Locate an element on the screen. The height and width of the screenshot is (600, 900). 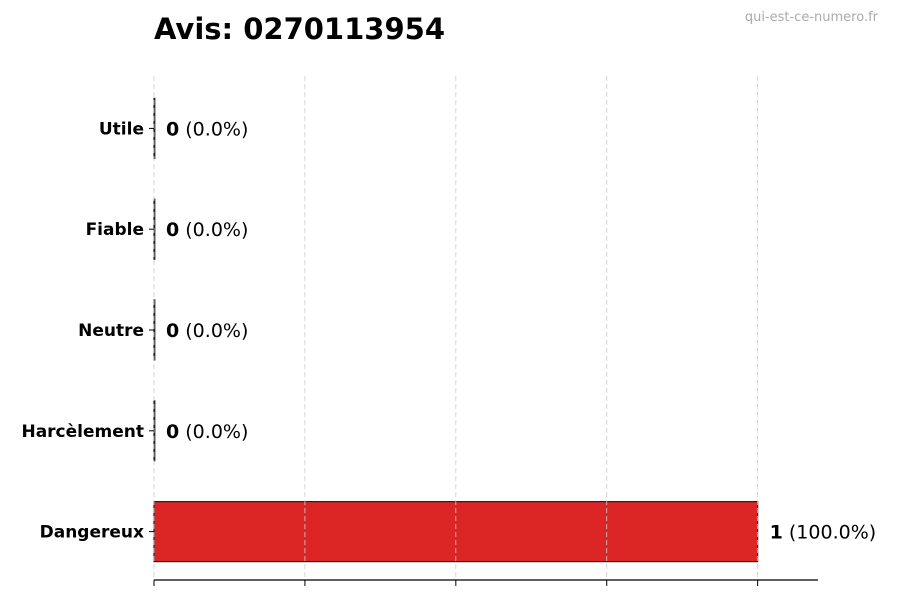
data-label-percent: (100.0%) is located at coordinates (829, 533).